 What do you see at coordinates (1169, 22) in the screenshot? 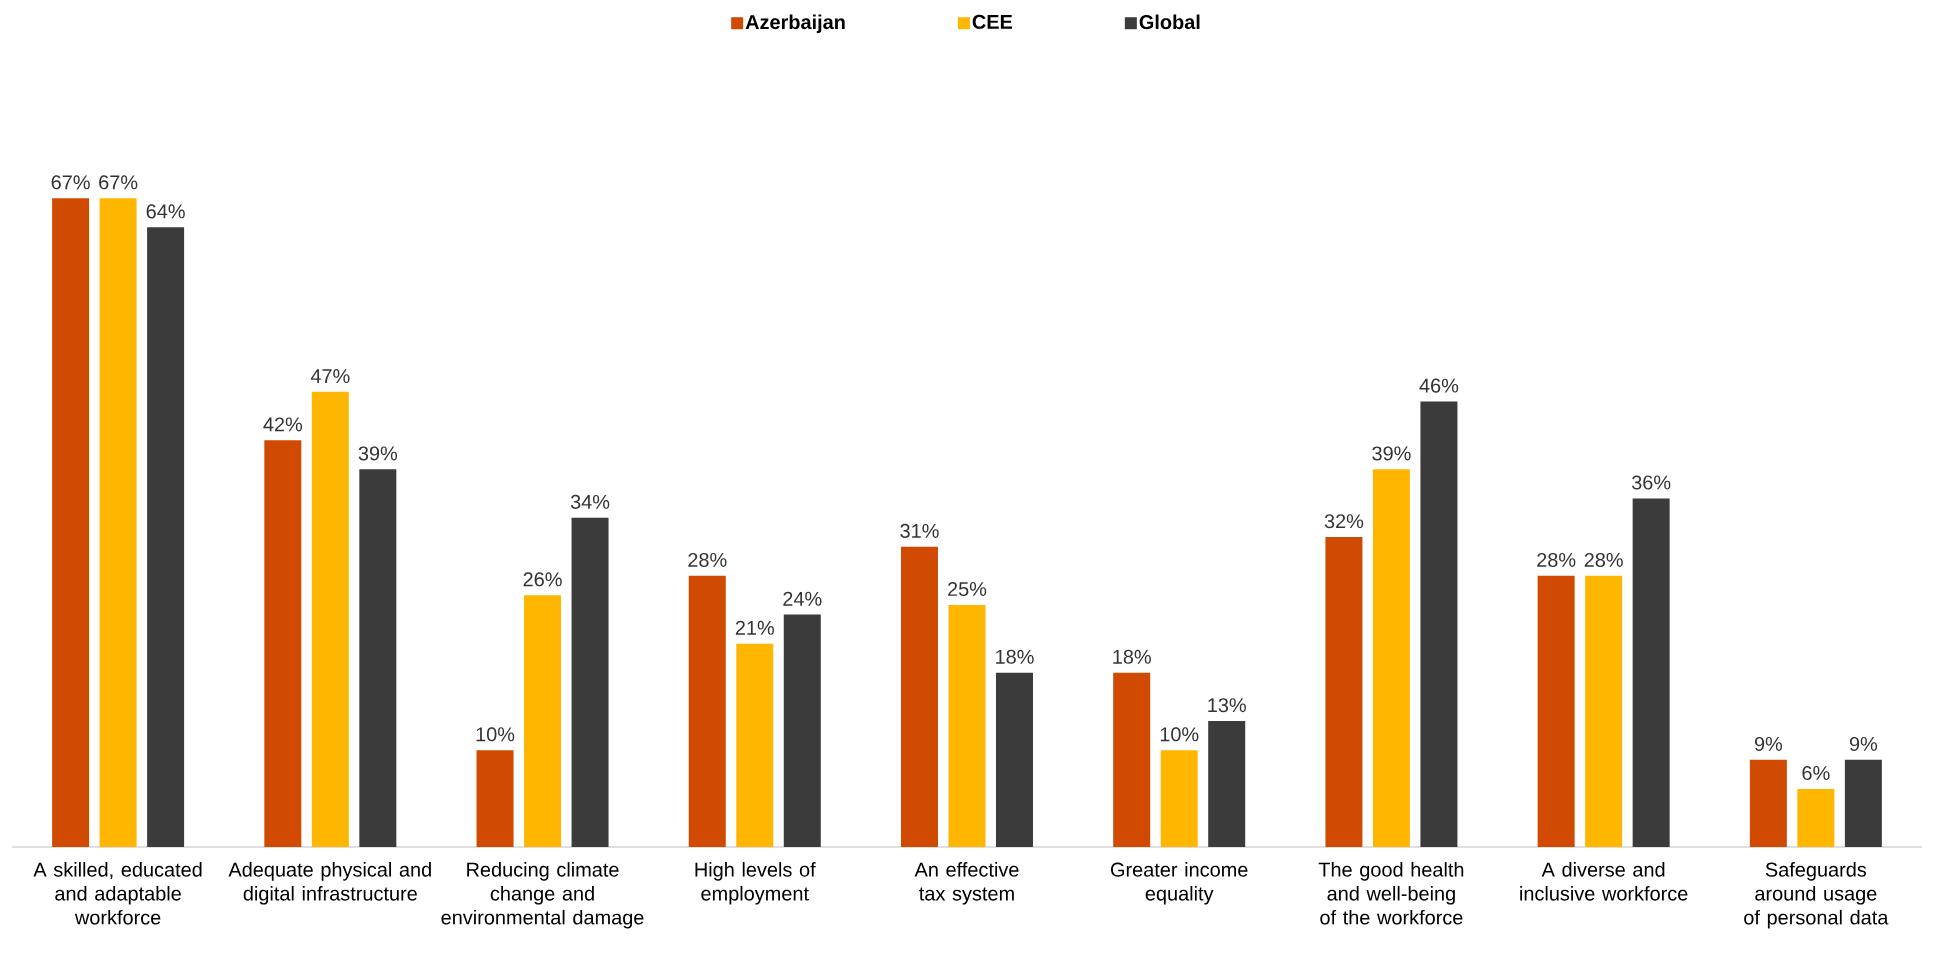
I see `legend-label: Global` at bounding box center [1169, 22].